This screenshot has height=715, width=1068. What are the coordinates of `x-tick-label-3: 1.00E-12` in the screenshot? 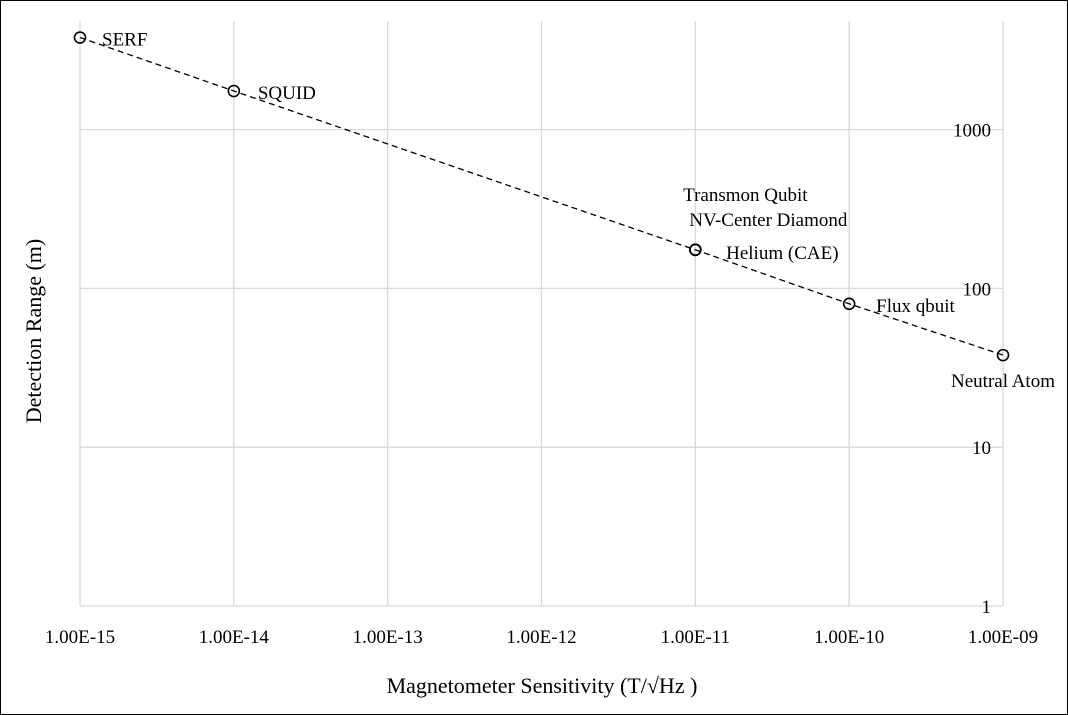 It's located at (541, 637).